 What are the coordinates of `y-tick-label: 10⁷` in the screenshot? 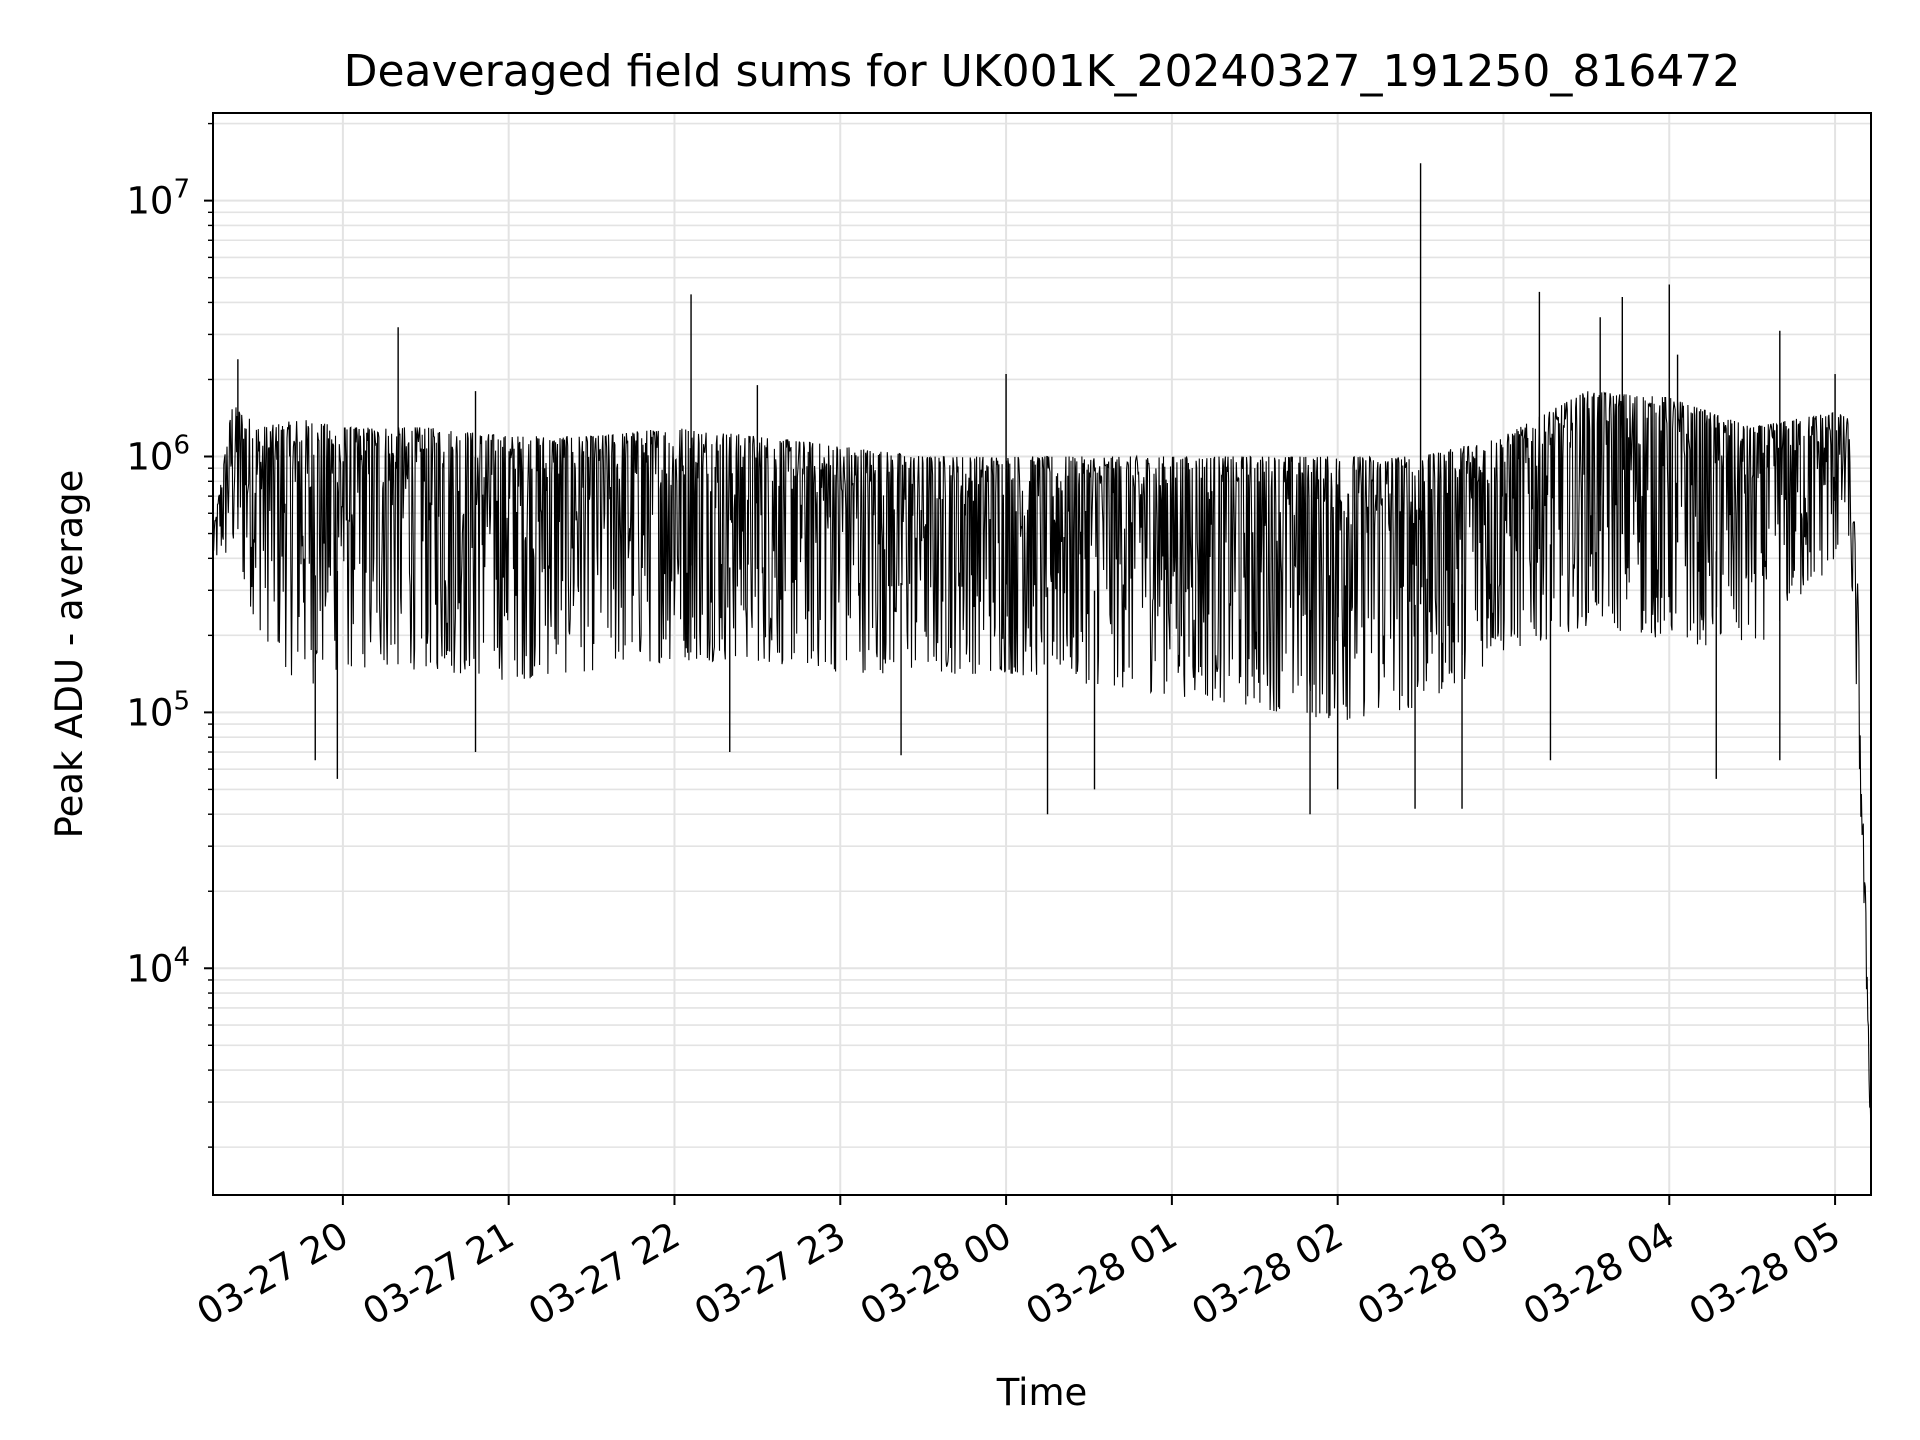 It's located at (158, 199).